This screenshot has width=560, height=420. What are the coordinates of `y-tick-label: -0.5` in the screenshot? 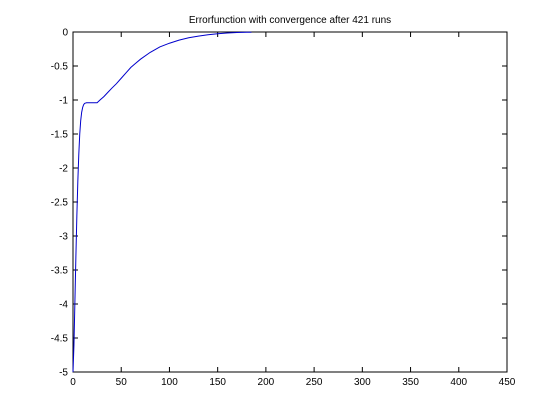 It's located at (60, 67).